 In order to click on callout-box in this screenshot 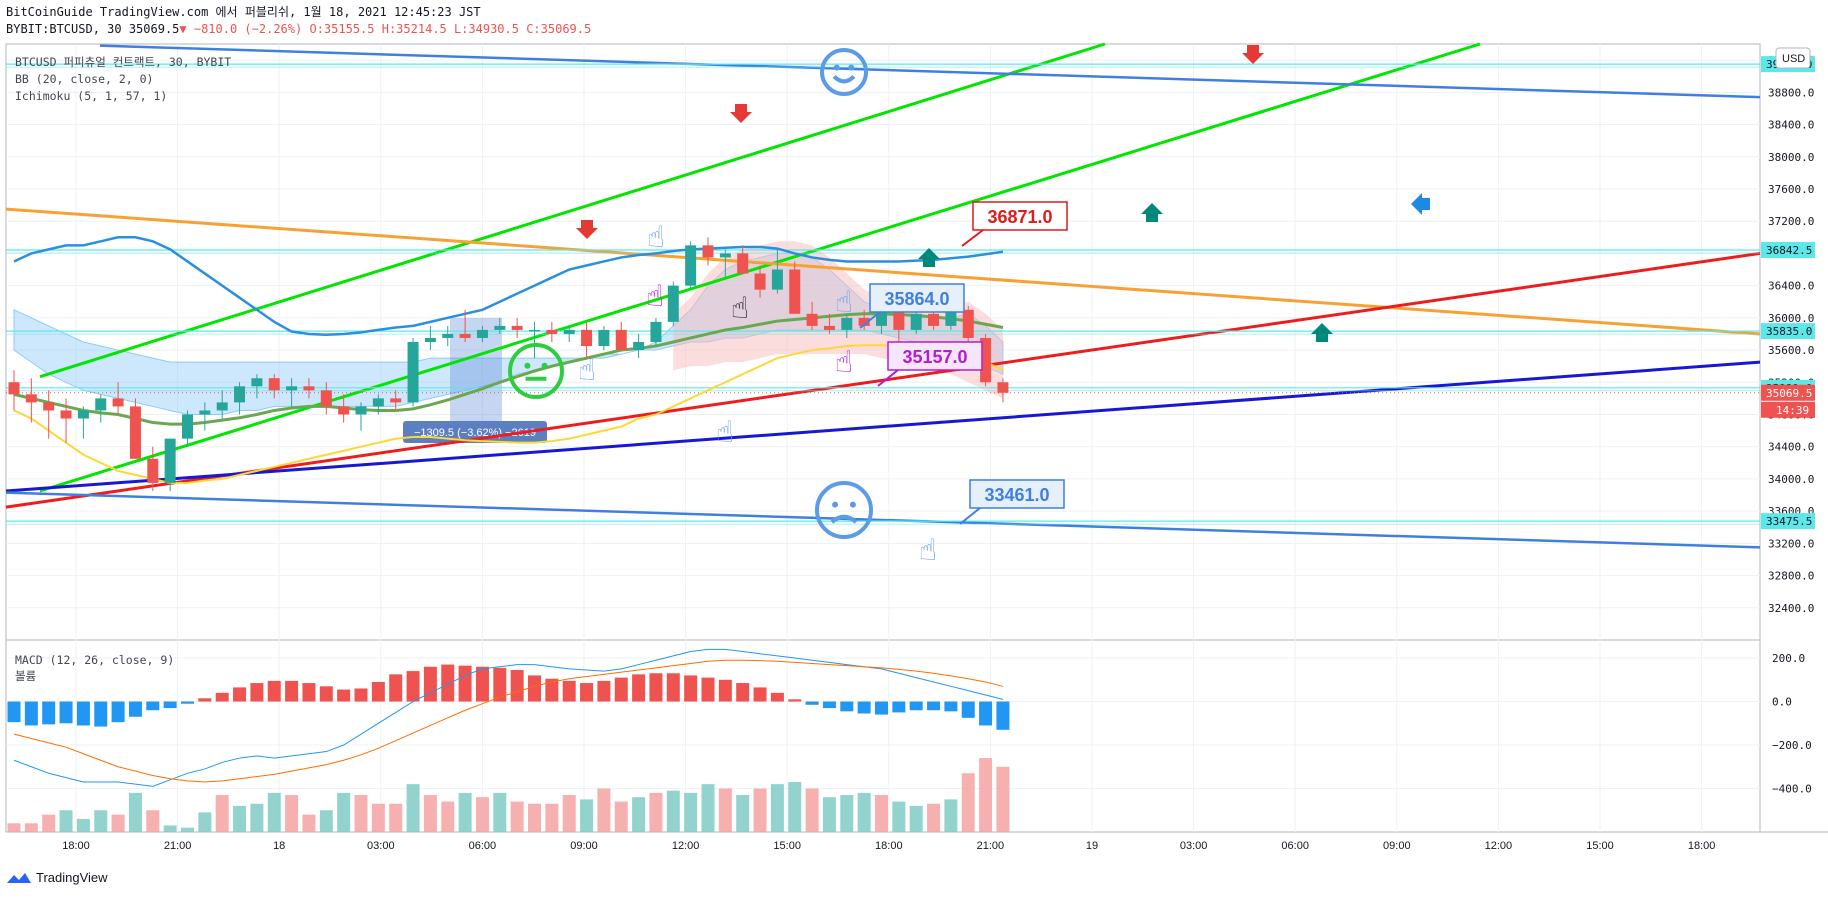, I will do `click(917, 298)`.